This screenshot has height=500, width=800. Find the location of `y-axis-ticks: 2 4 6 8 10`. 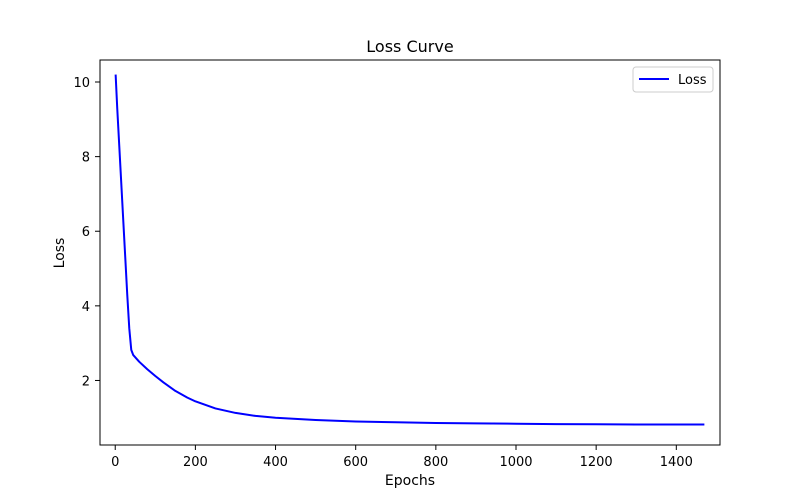

y-axis-ticks: 2 4 6 8 10 is located at coordinates (86, 232).